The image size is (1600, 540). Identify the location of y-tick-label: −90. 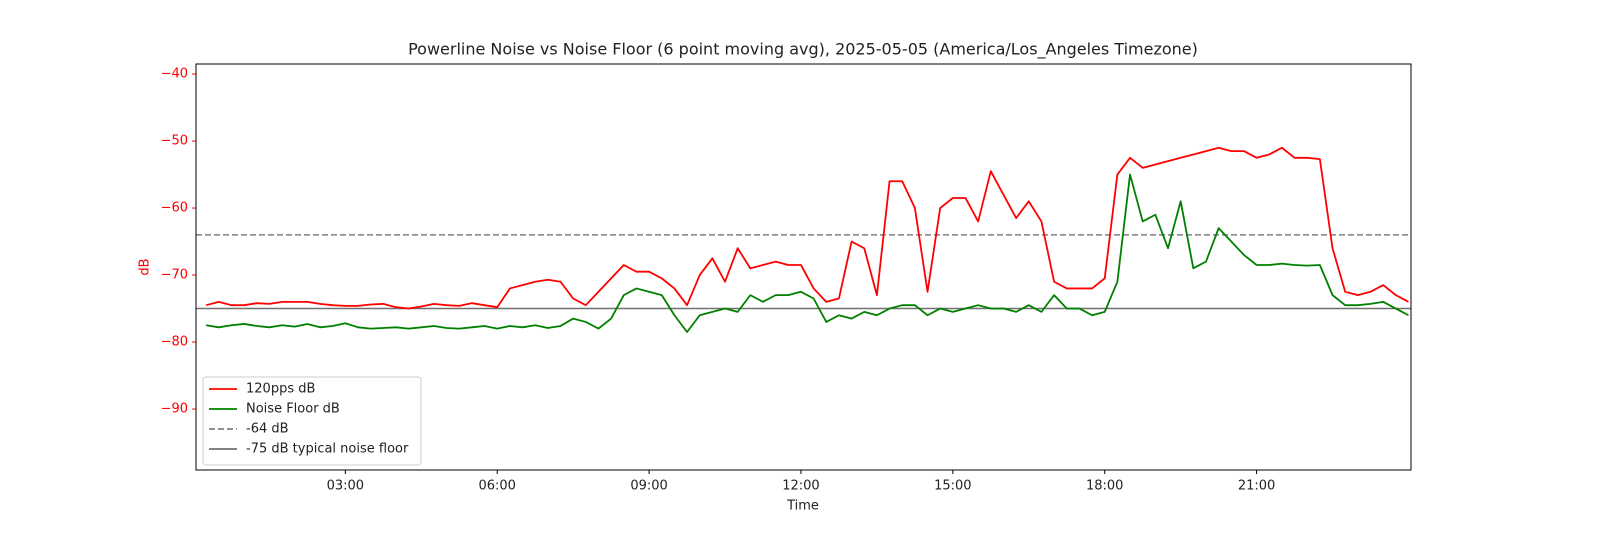
(174, 409).